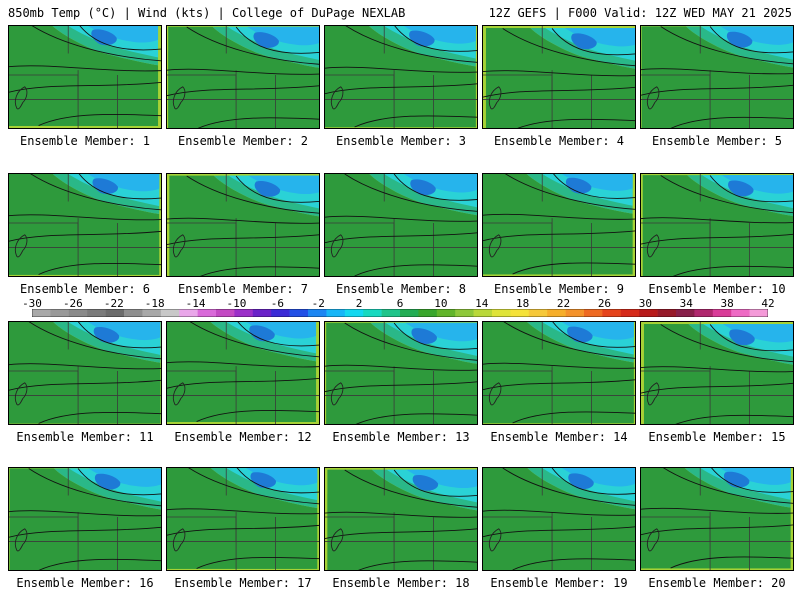 Image resolution: width=800 pixels, height=600 pixels. I want to click on ensemble-member-label: Ensemble Member: 10, so click(717, 289).